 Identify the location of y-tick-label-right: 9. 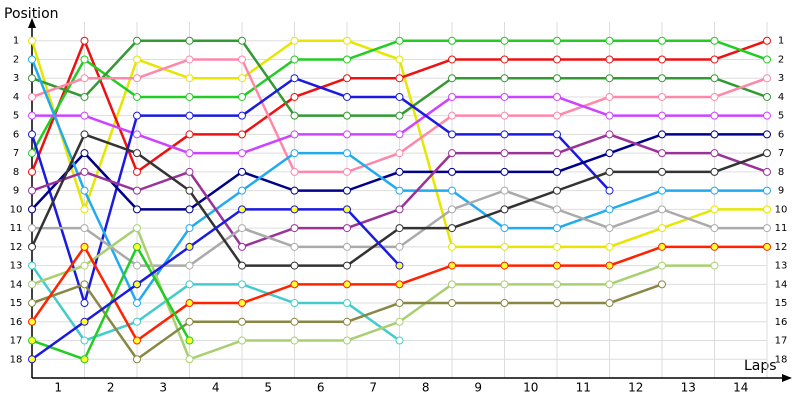
(781, 191).